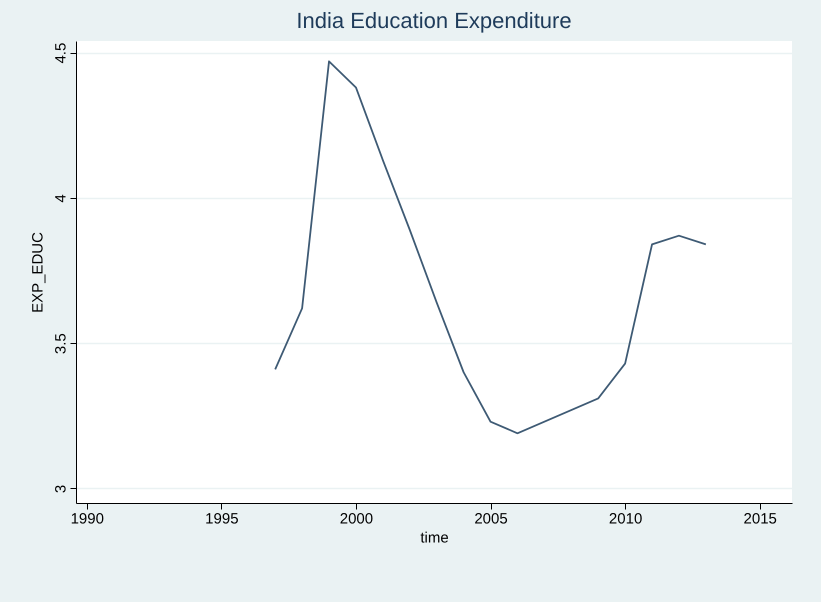  I want to click on x-tick-label: 1990, so click(87, 519).